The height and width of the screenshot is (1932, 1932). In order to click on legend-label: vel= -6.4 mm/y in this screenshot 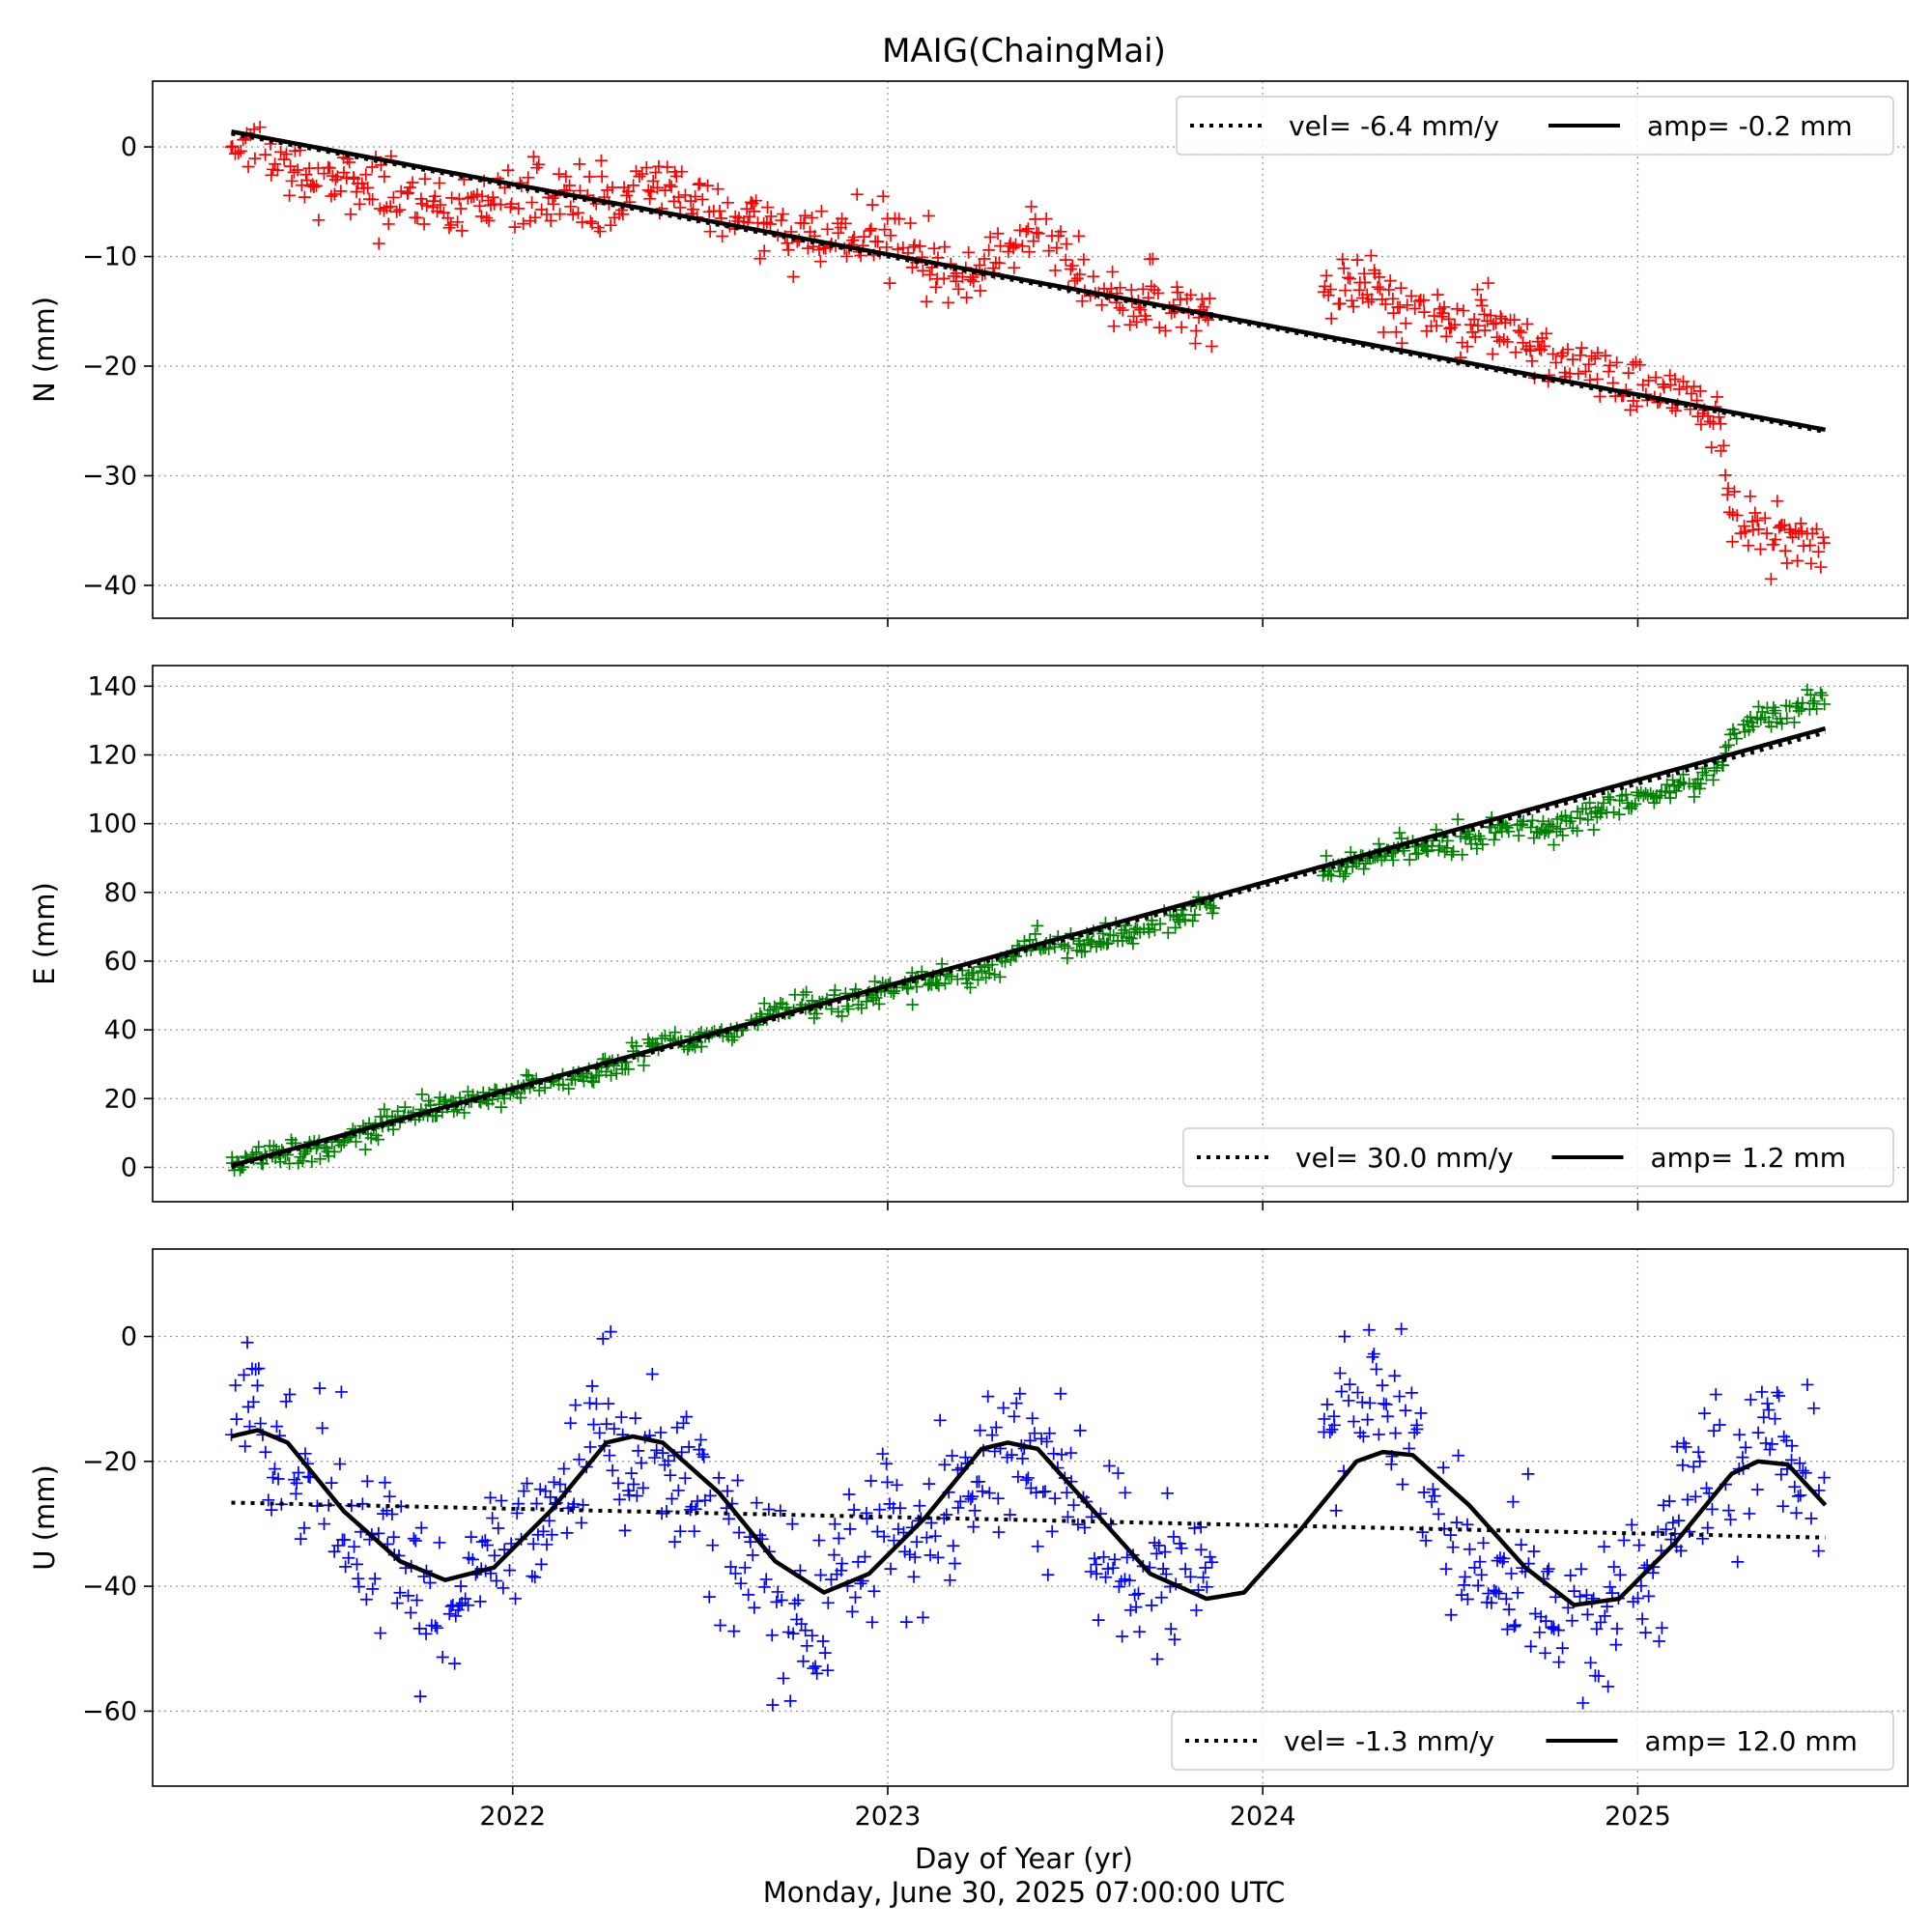, I will do `click(1394, 126)`.